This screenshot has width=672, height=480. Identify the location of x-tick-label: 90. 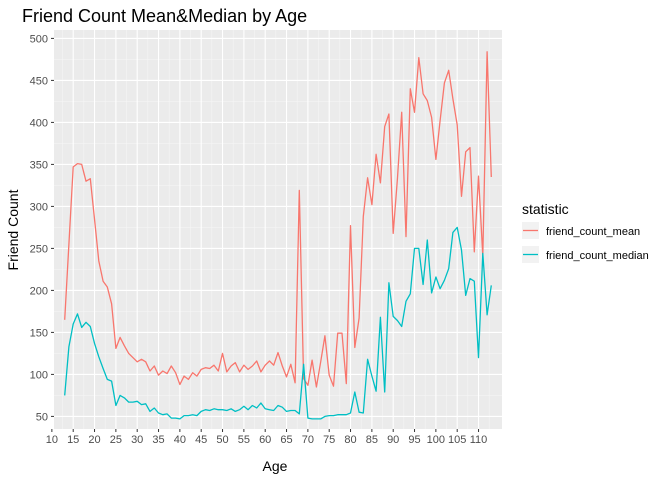
(393, 440).